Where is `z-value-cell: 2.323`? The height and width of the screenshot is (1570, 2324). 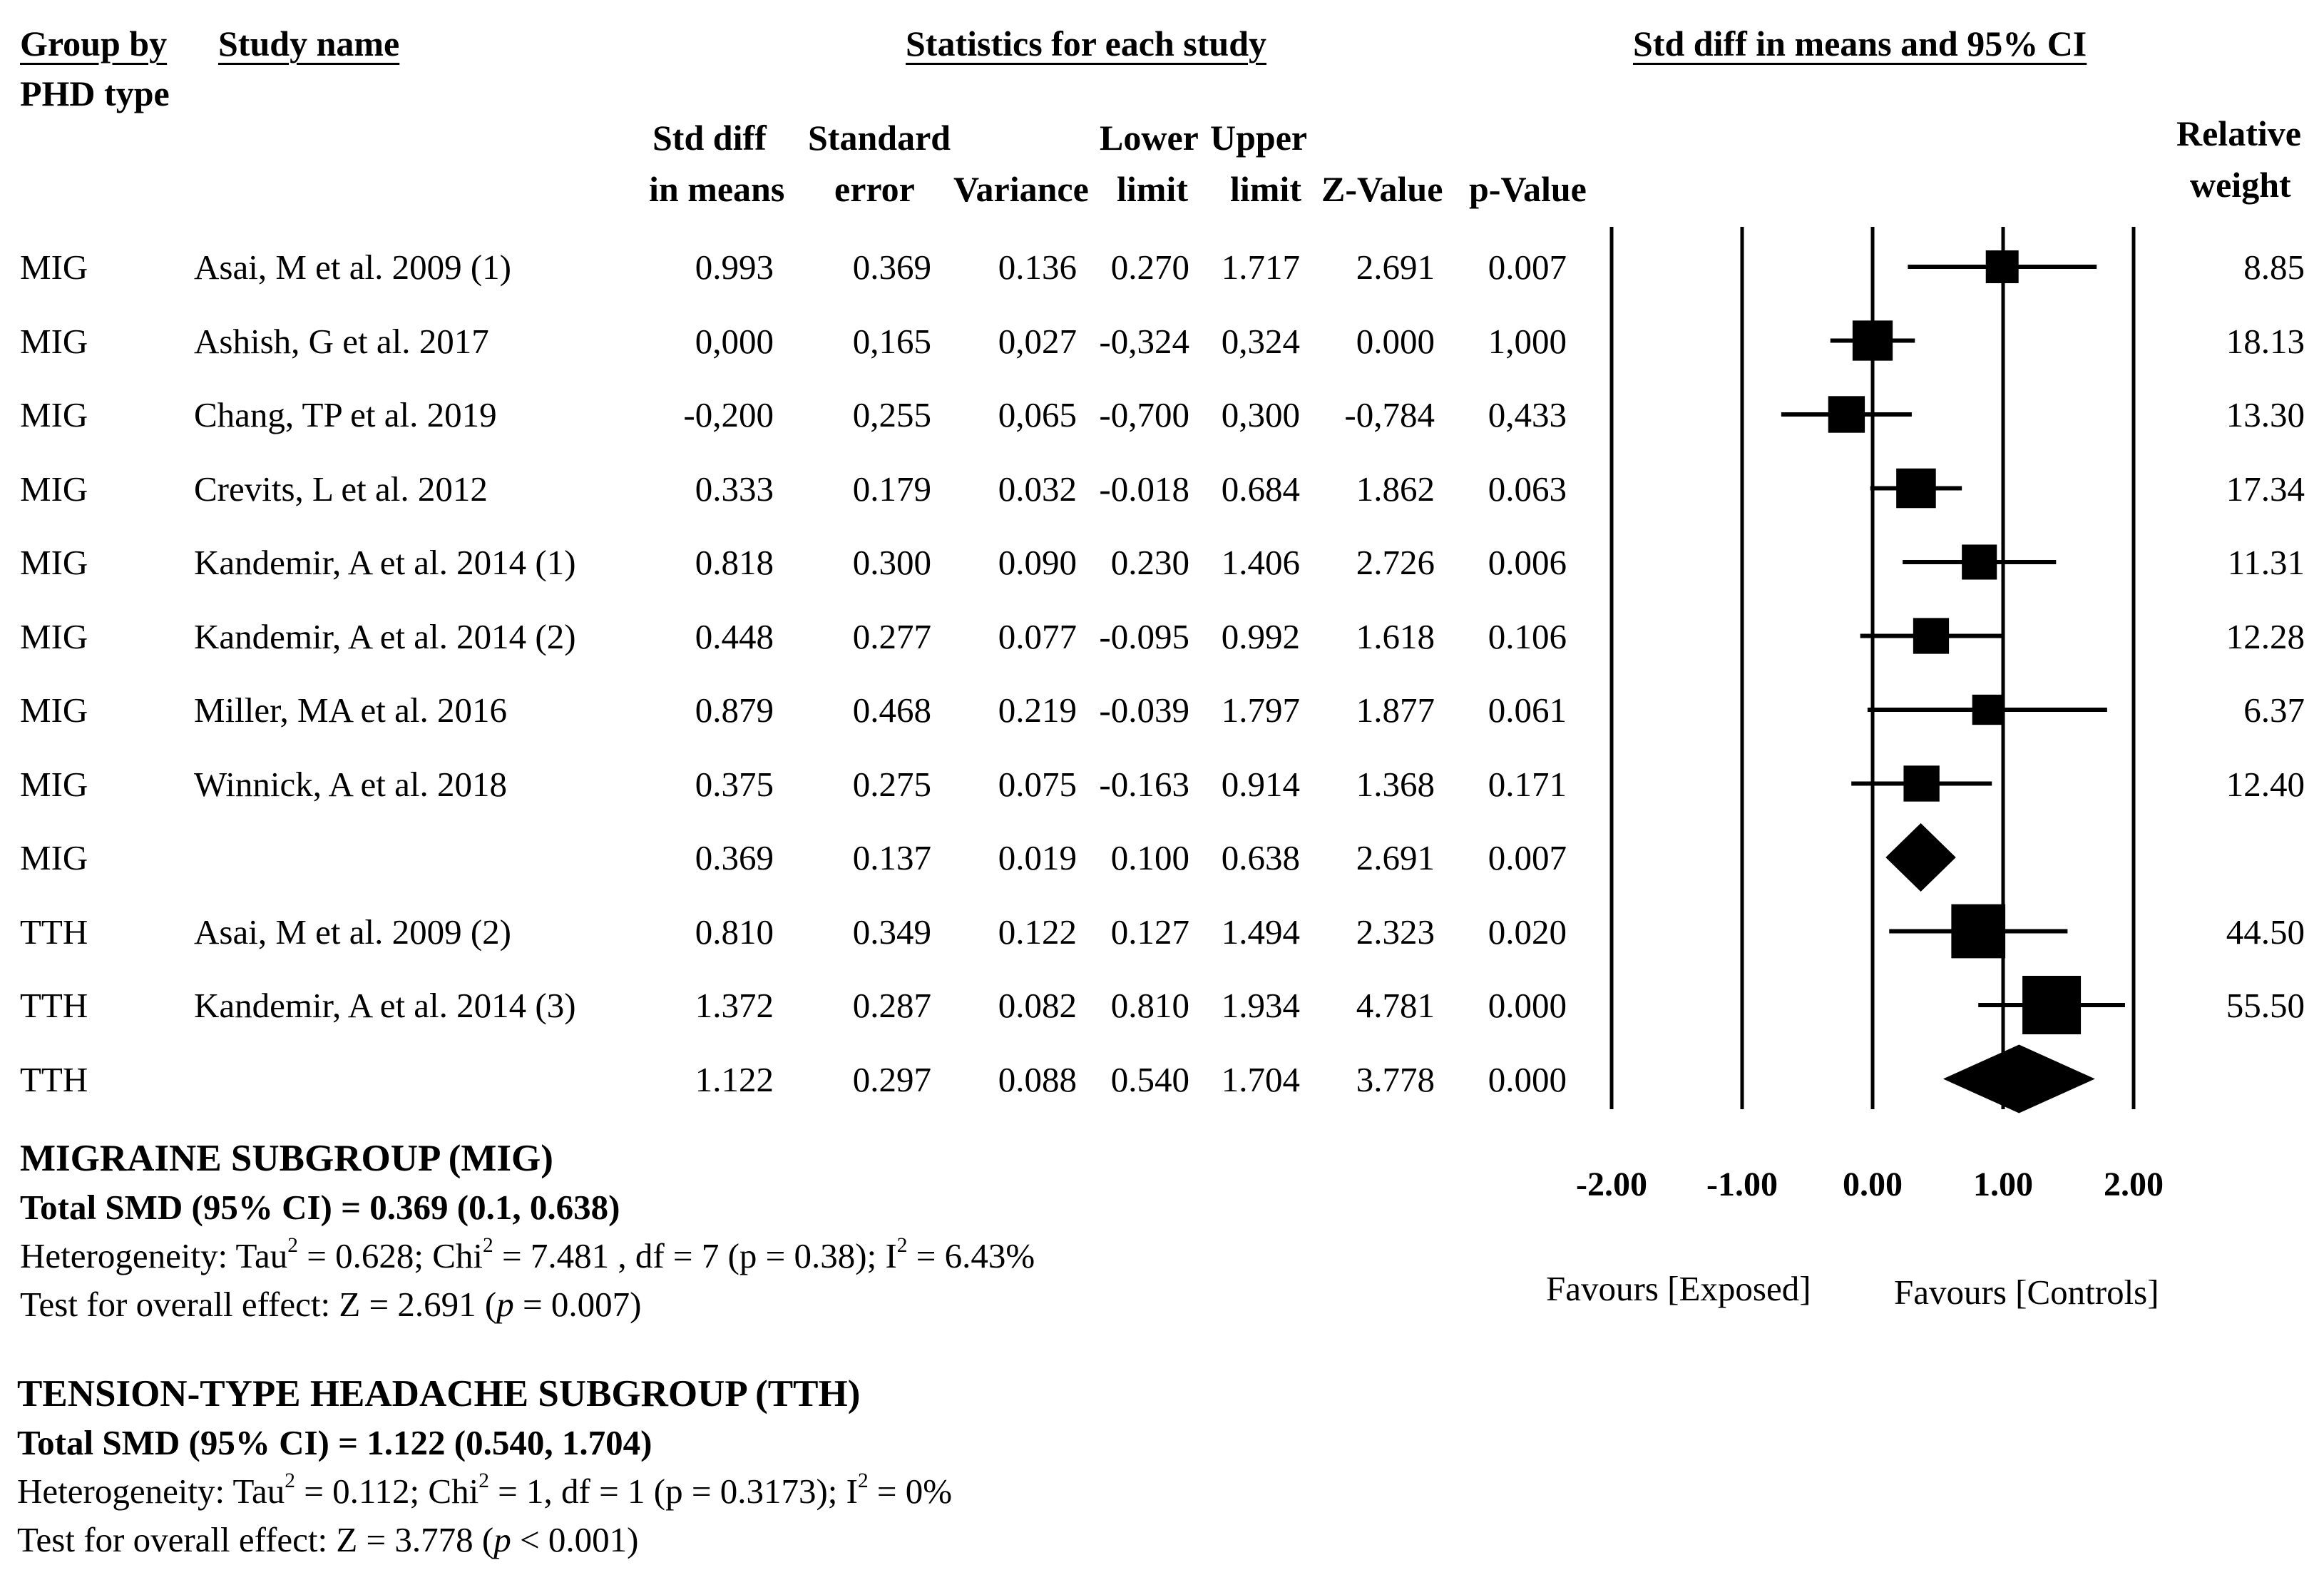
z-value-cell: 2.323 is located at coordinates (1395, 932).